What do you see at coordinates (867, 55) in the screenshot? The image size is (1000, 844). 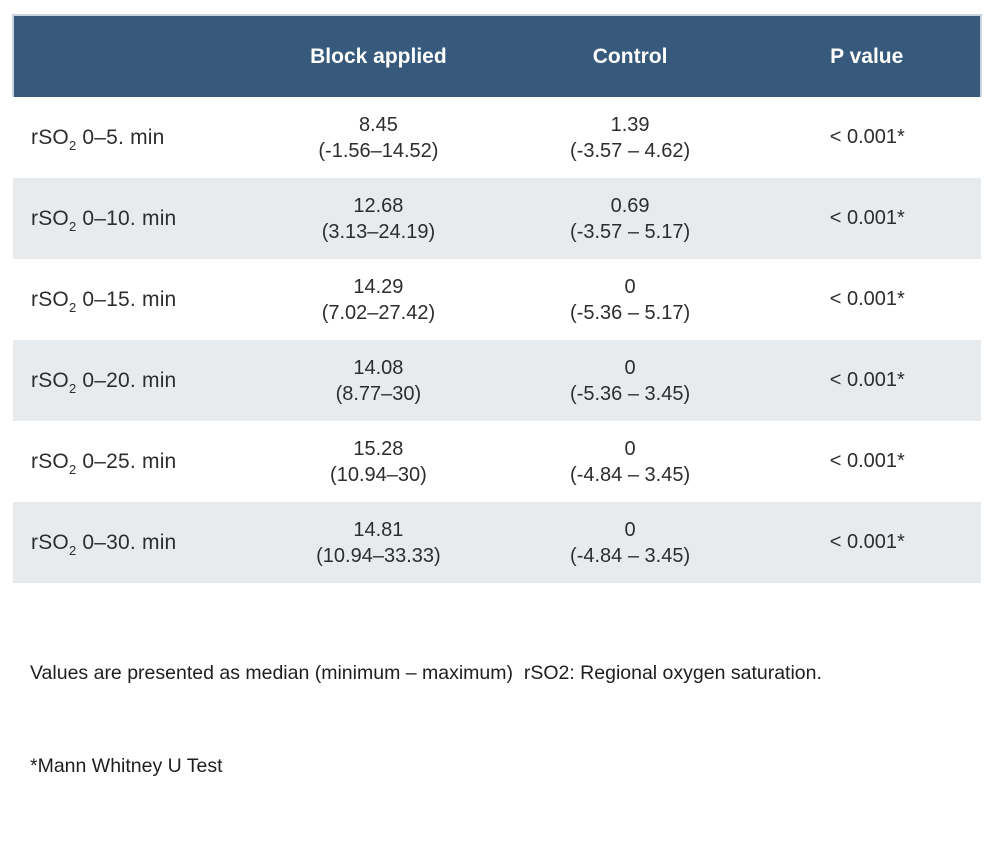 I see `header-cell-p-value: P value` at bounding box center [867, 55].